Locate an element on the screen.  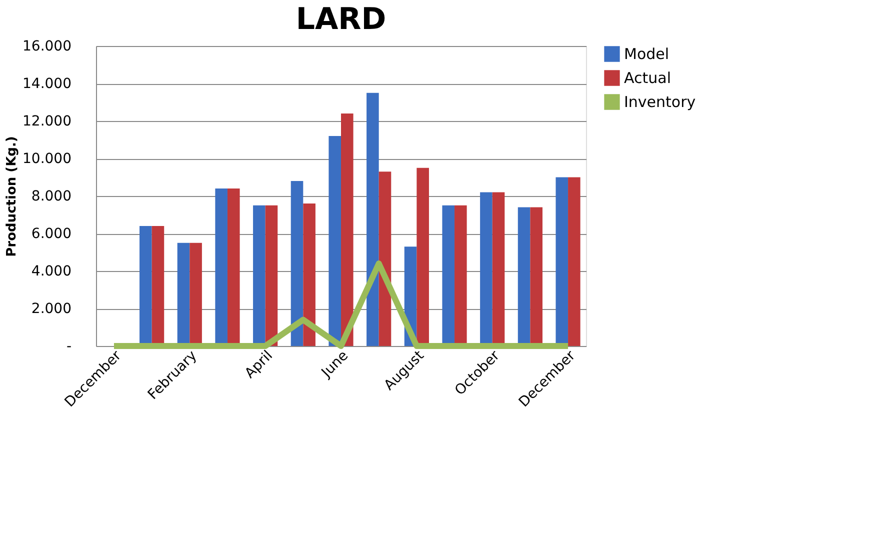
y-tick-label: 16.000 is located at coordinates (47, 46).